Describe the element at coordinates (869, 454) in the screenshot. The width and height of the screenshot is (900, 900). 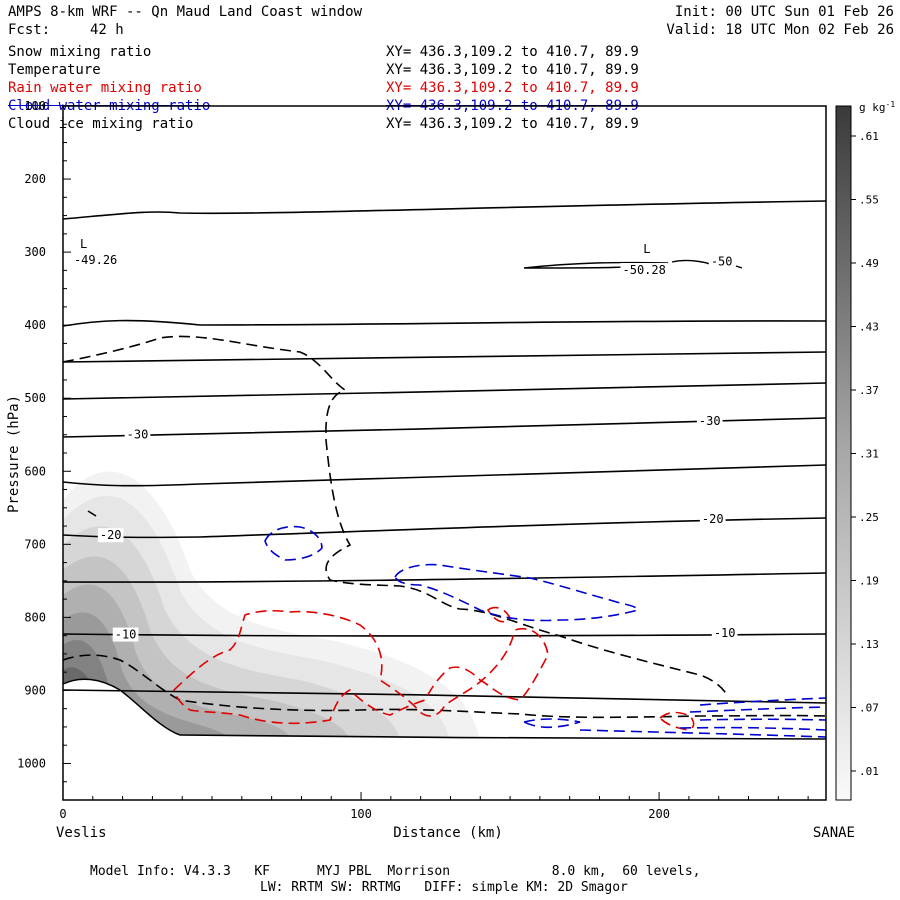
I see `colorbar-tick-label: .31` at that location.